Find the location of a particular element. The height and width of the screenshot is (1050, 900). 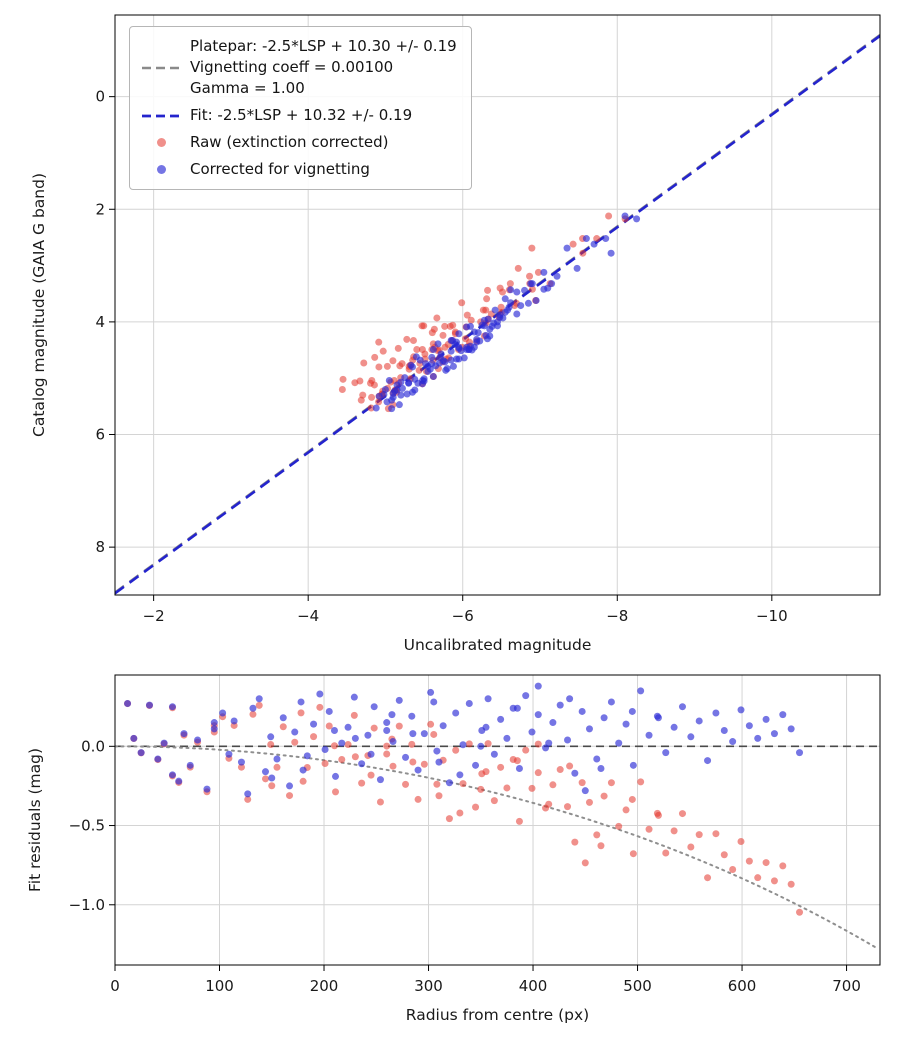

legend-raw-text: Raw (extinction corrected) is located at coordinates (289, 142).